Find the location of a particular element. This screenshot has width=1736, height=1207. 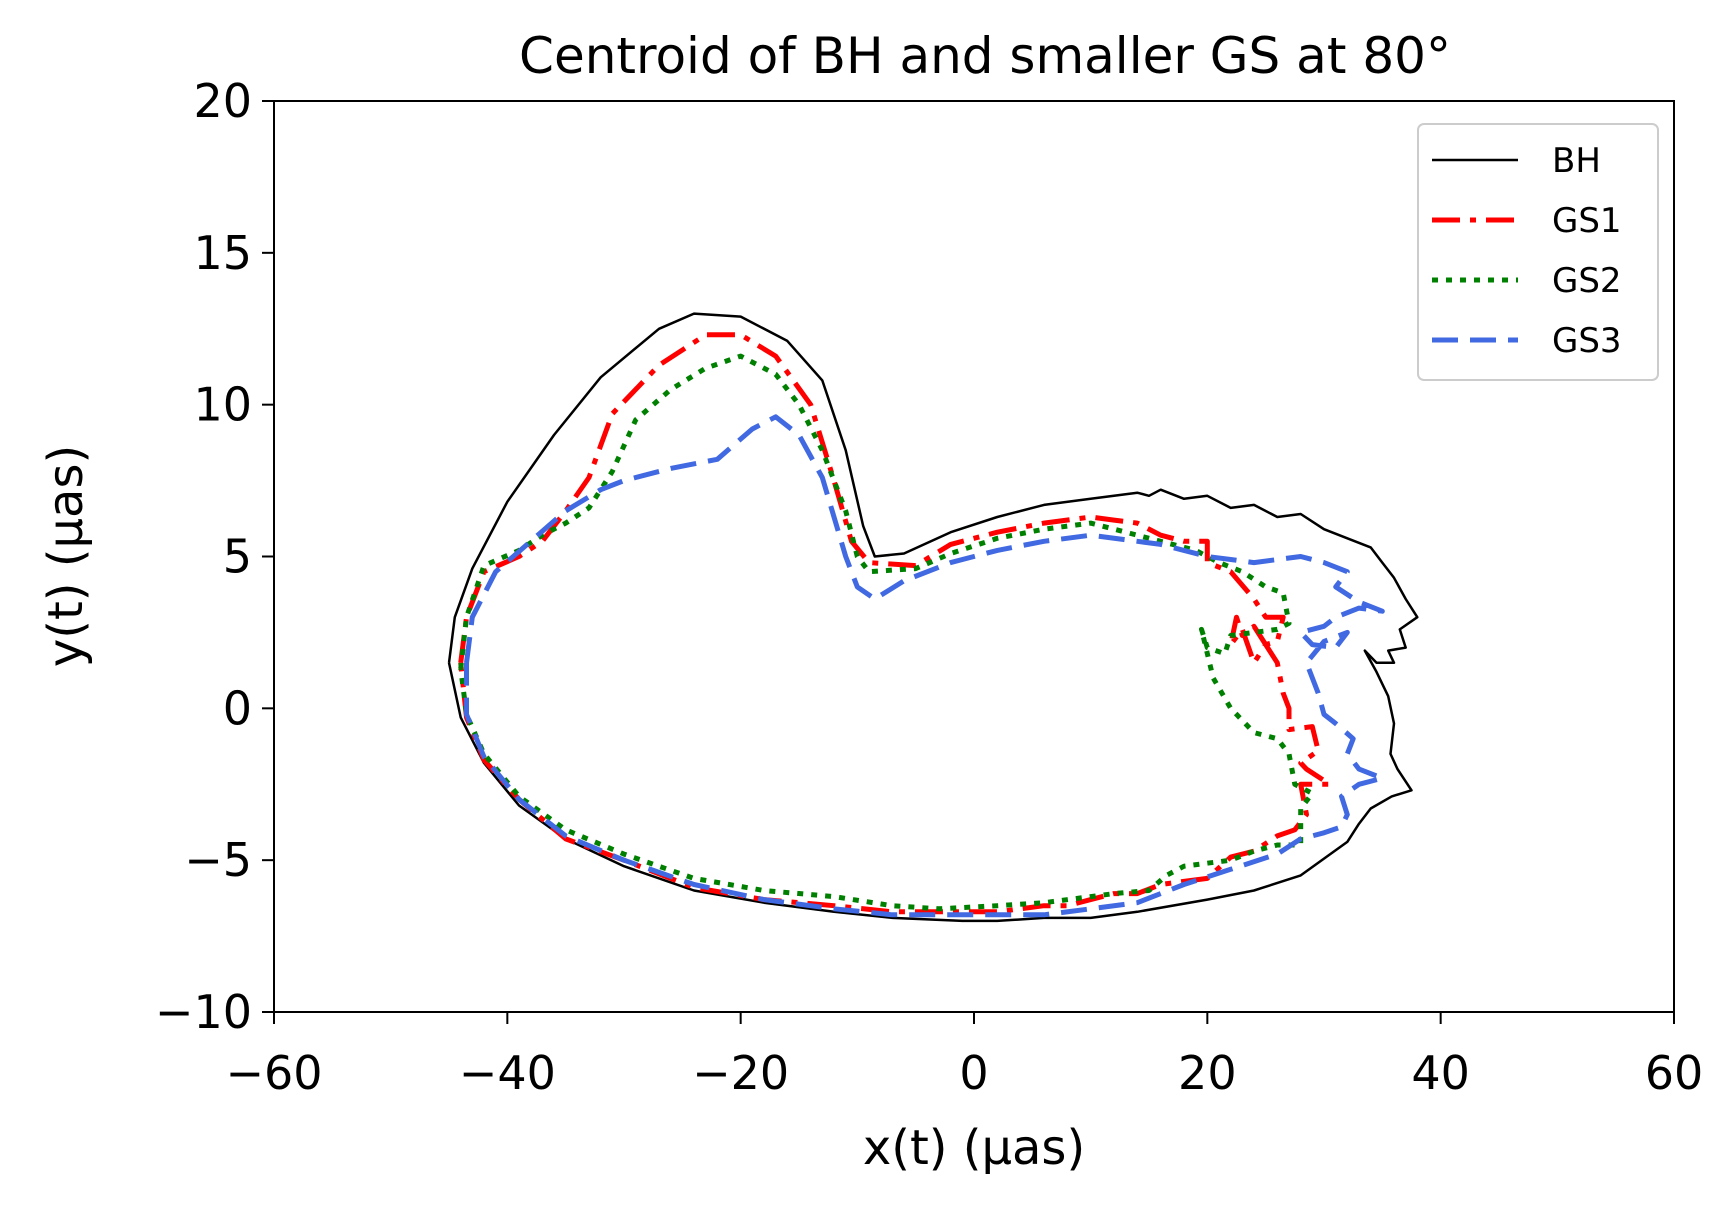

x-axis-label: x(t) (μas) is located at coordinates (974, 1148).